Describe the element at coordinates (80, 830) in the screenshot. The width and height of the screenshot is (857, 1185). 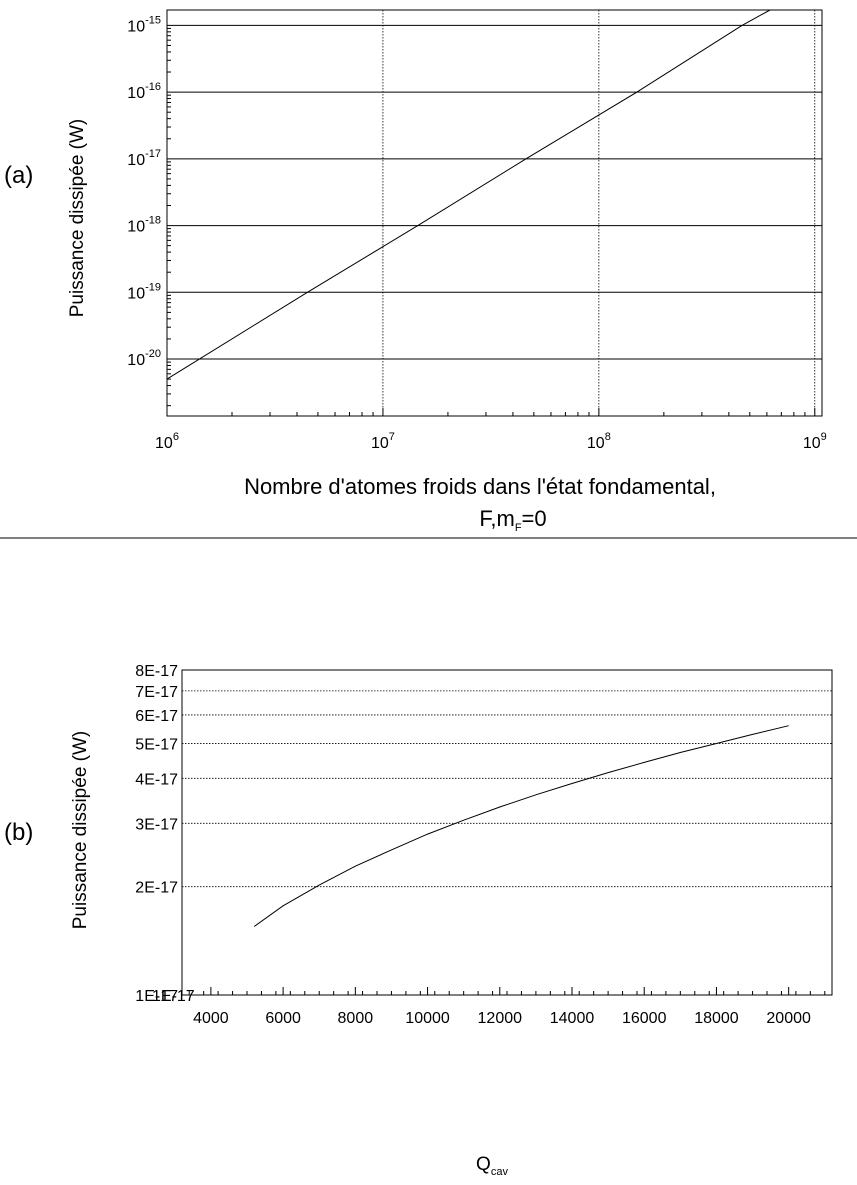
I see `chart-b-y-axis-label: Puissance dissipée (W)` at that location.